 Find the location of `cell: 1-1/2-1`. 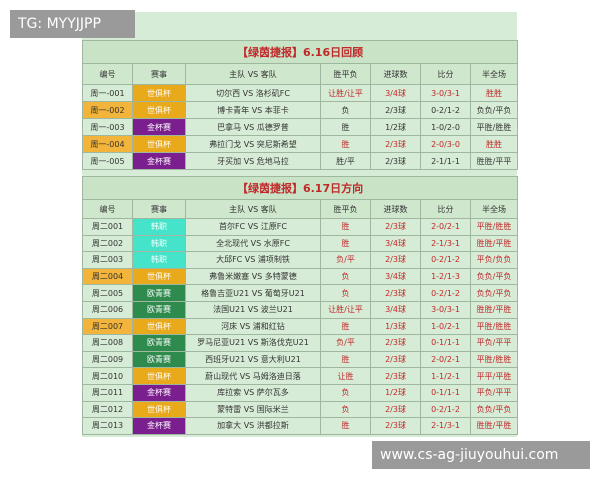

cell: 1-1/2-1 is located at coordinates (445, 376).